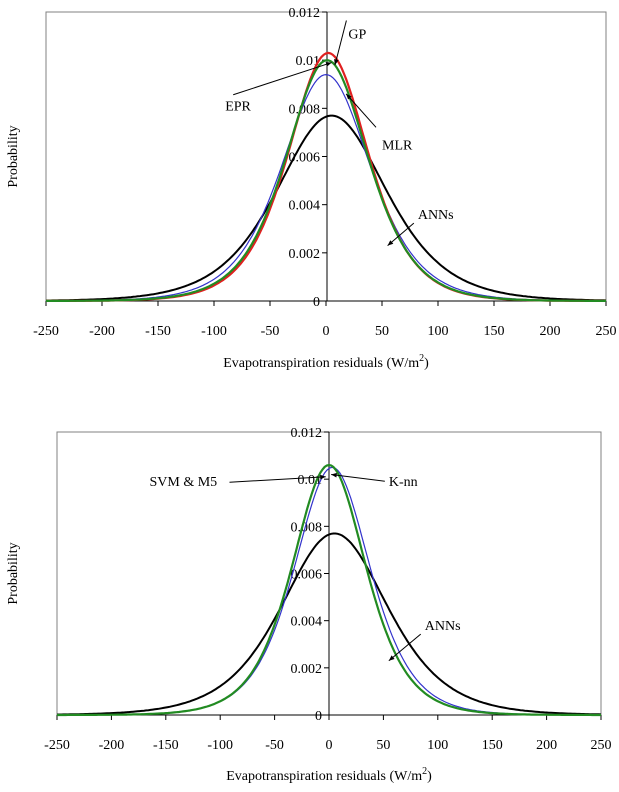 Image resolution: width=619 pixels, height=792 pixels. Describe the element at coordinates (238, 107) in the screenshot. I see `annotation-label: EPR` at that location.